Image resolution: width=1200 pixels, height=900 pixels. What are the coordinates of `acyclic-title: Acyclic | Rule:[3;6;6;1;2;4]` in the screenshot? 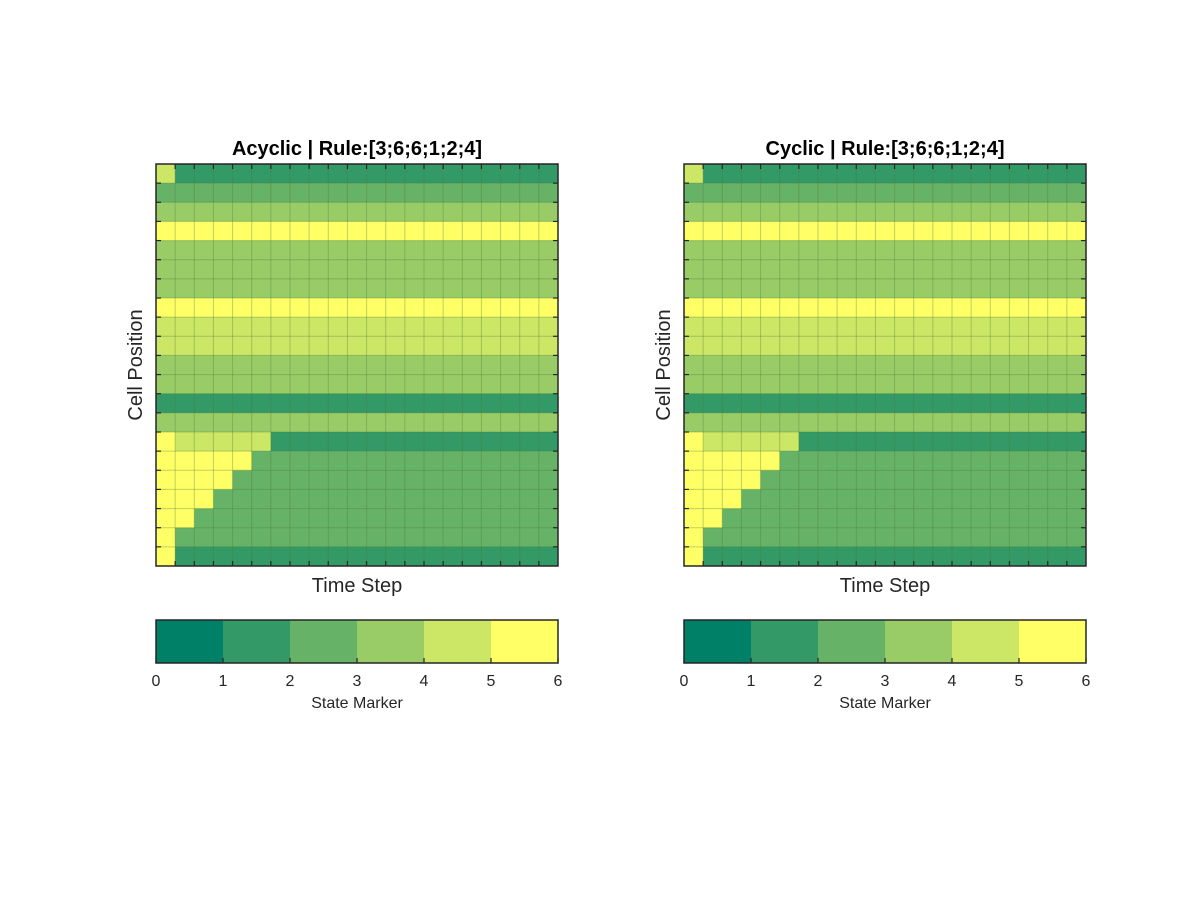 It's located at (357, 149).